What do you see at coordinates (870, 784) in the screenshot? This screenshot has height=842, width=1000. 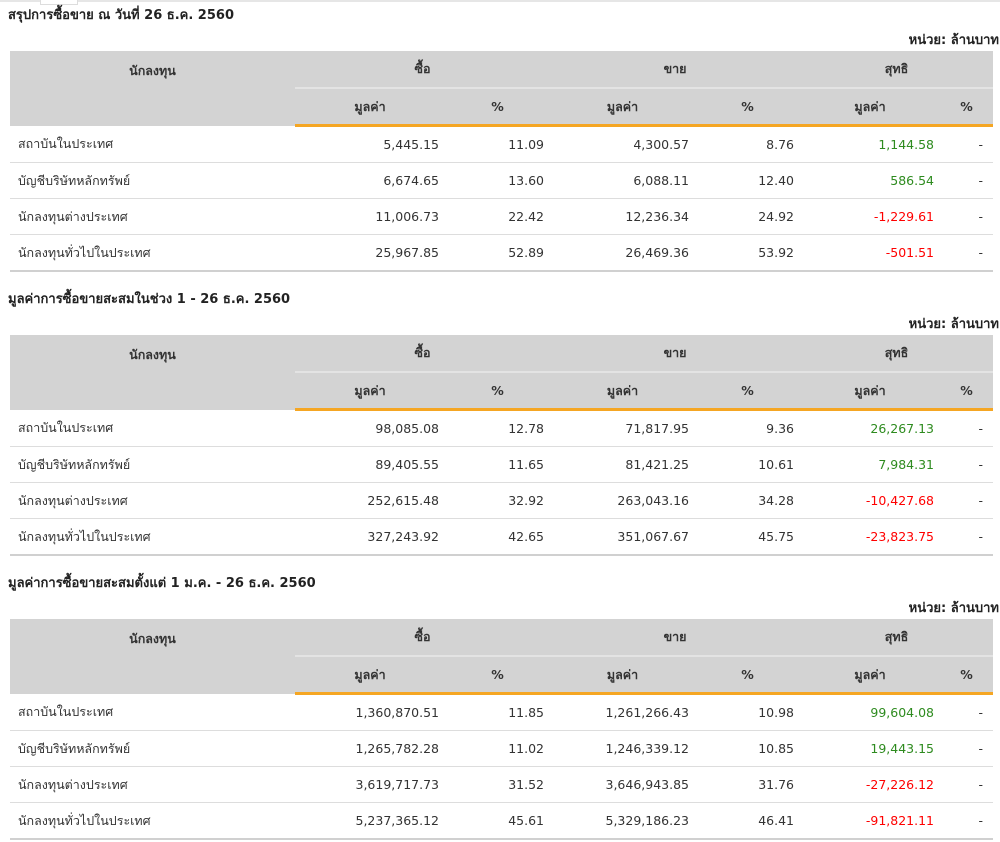 I see `net-value: -27,226.12` at bounding box center [870, 784].